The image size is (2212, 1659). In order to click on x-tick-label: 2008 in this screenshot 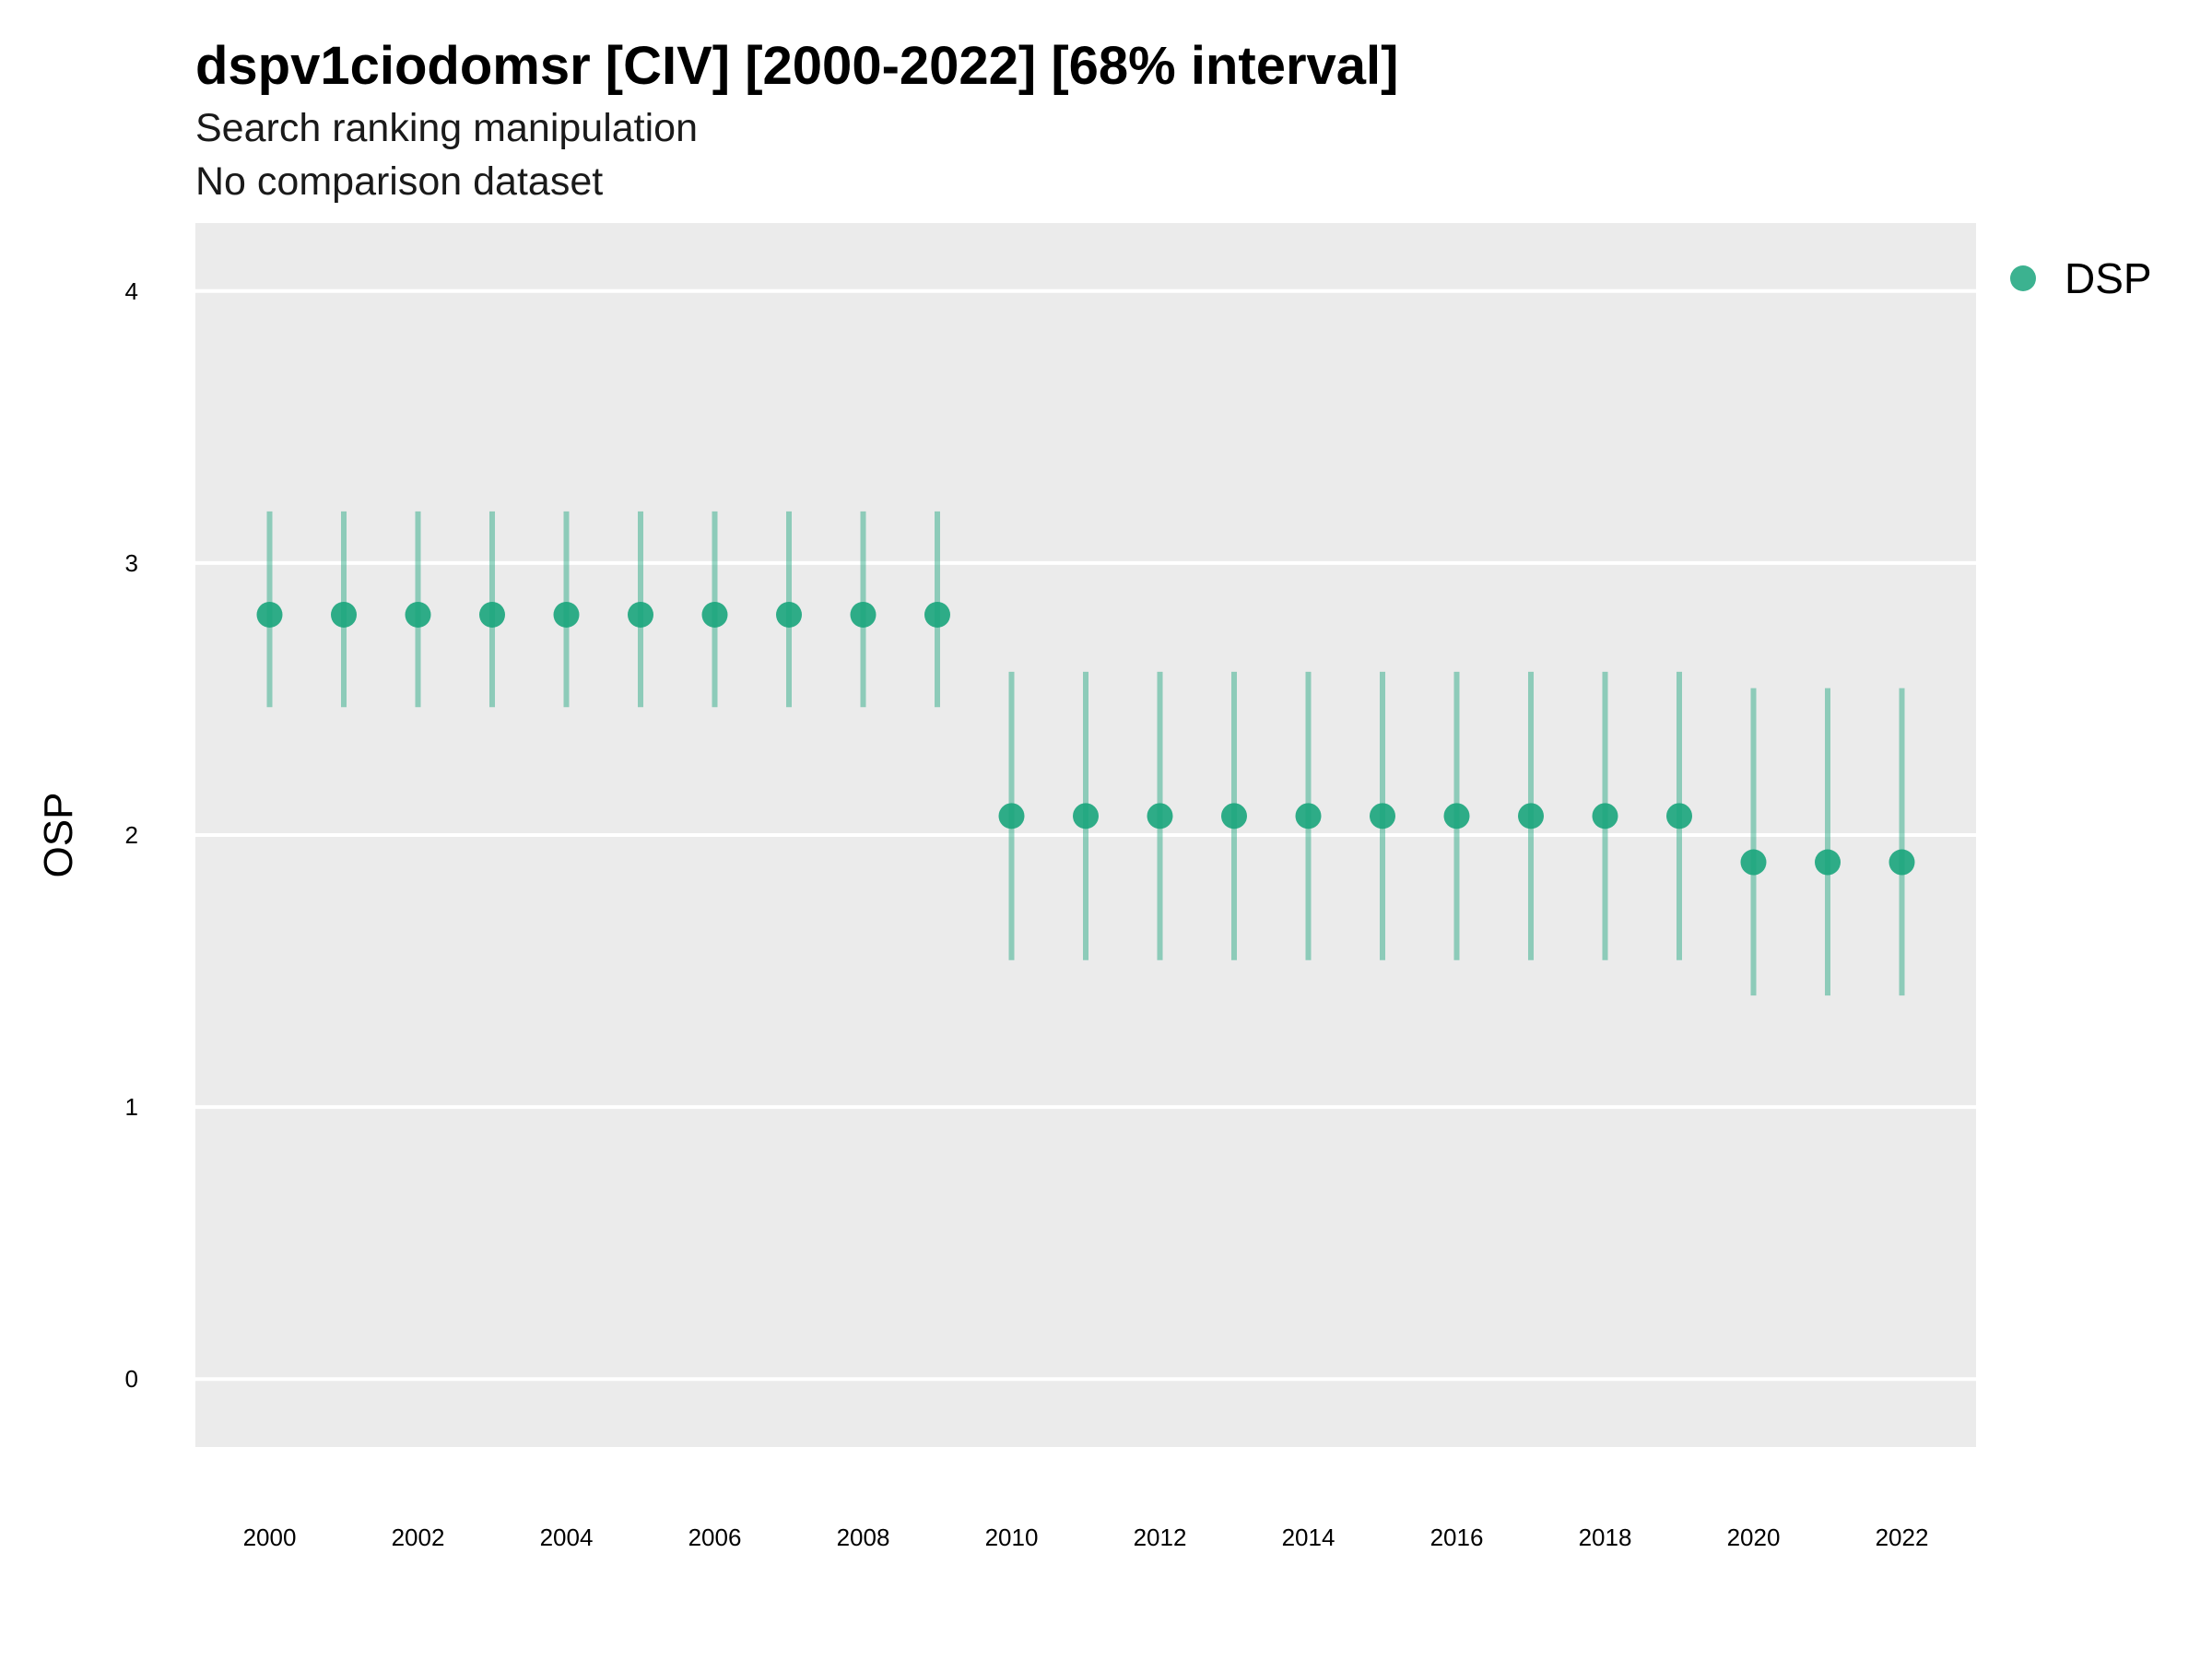, I will do `click(863, 1537)`.